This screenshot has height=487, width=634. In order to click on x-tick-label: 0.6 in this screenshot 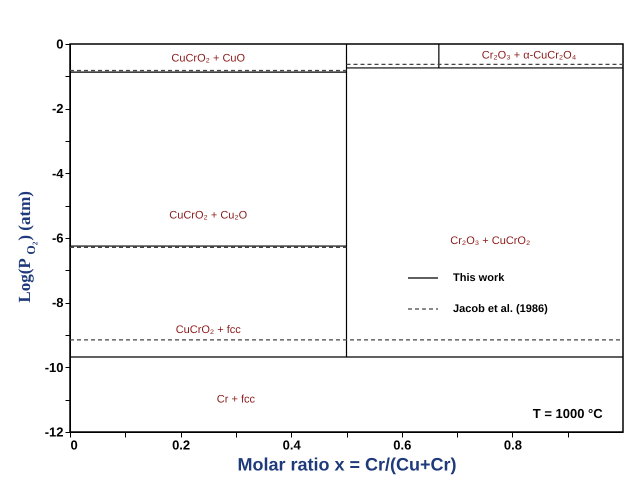, I will do `click(402, 445)`.